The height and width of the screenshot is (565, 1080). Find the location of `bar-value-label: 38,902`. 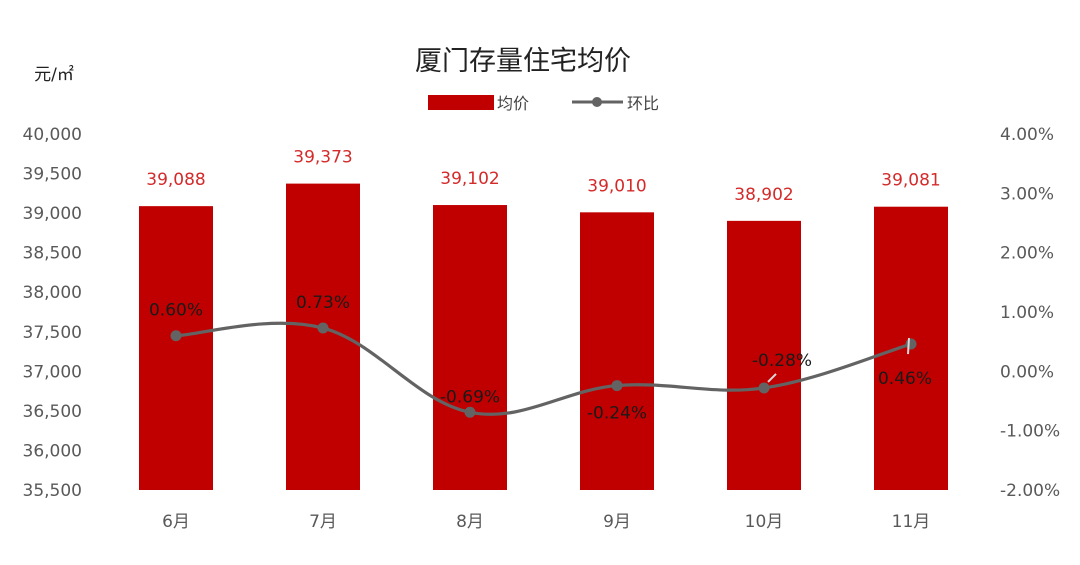

bar-value-label: 38,902 is located at coordinates (763, 195).